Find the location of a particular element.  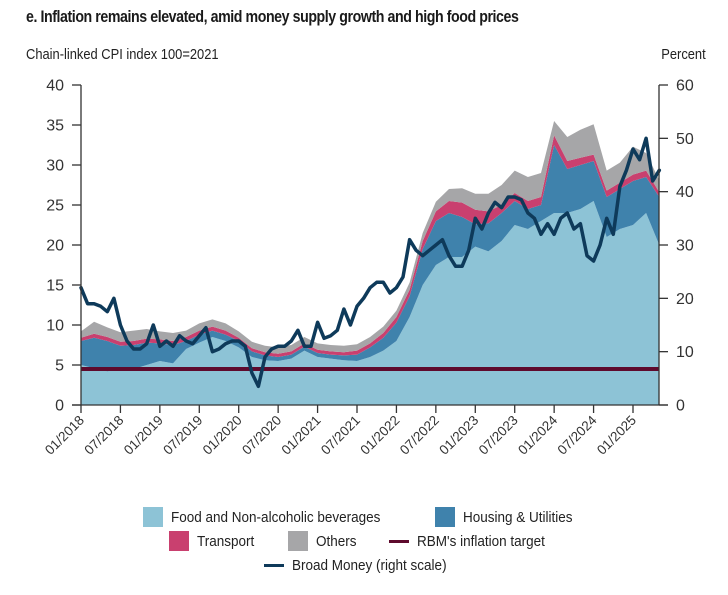

right-tick-label: 0 is located at coordinates (680, 406).